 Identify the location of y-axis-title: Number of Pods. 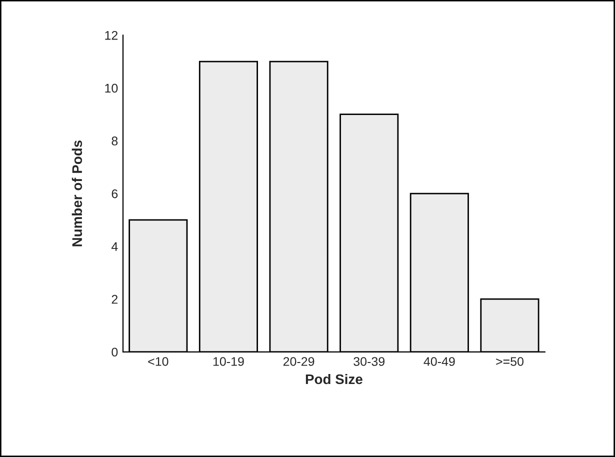
(77, 193).